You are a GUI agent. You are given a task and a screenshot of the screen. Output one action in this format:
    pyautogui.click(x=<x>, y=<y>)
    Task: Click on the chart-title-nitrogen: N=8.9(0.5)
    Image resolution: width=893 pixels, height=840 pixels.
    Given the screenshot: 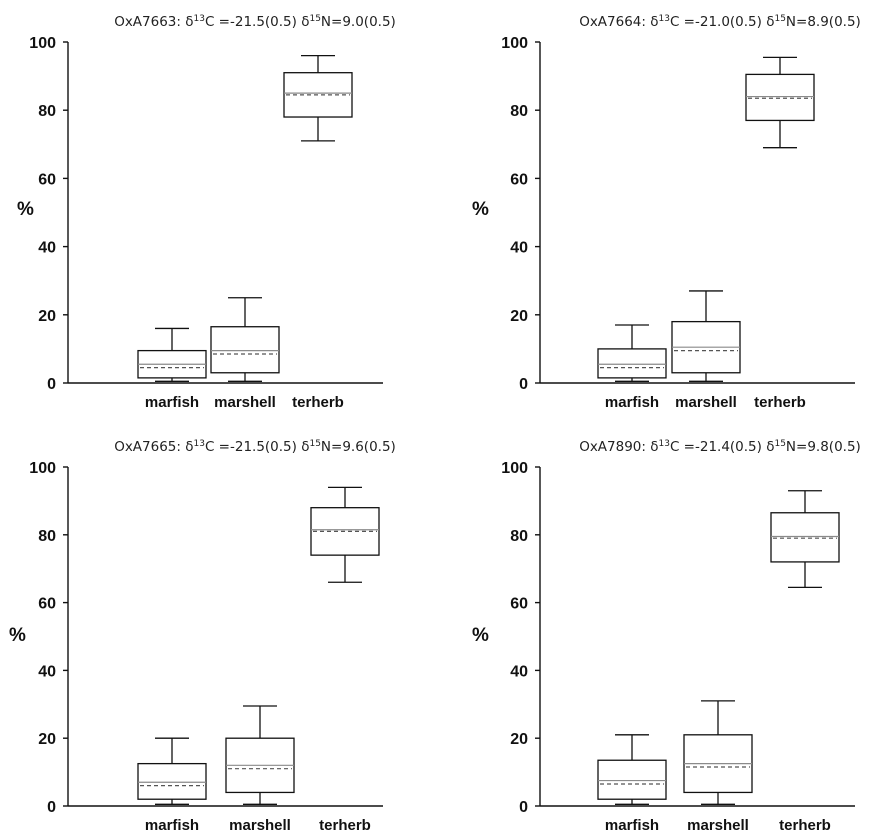 What is the action you would take?
    pyautogui.click(x=823, y=22)
    